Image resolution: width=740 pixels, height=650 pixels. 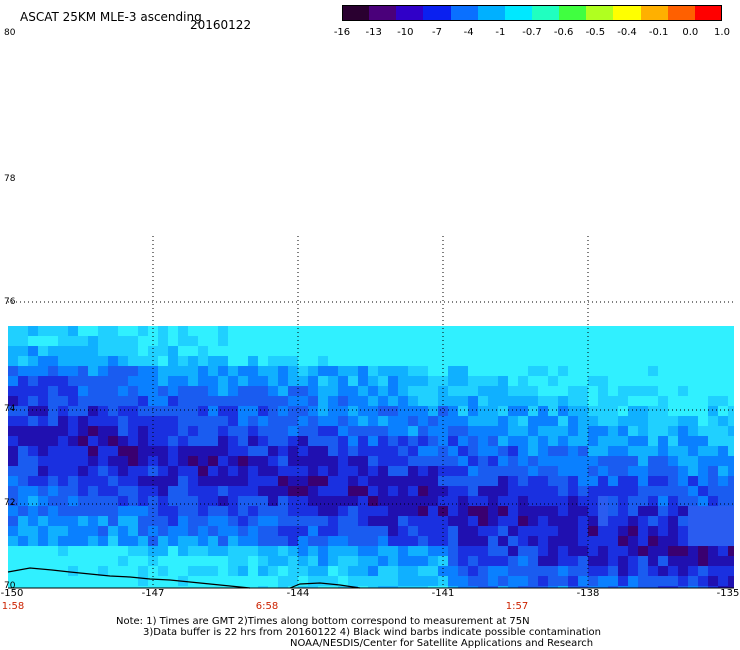 I want to click on lat-label-74: 74, so click(x=9, y=409).